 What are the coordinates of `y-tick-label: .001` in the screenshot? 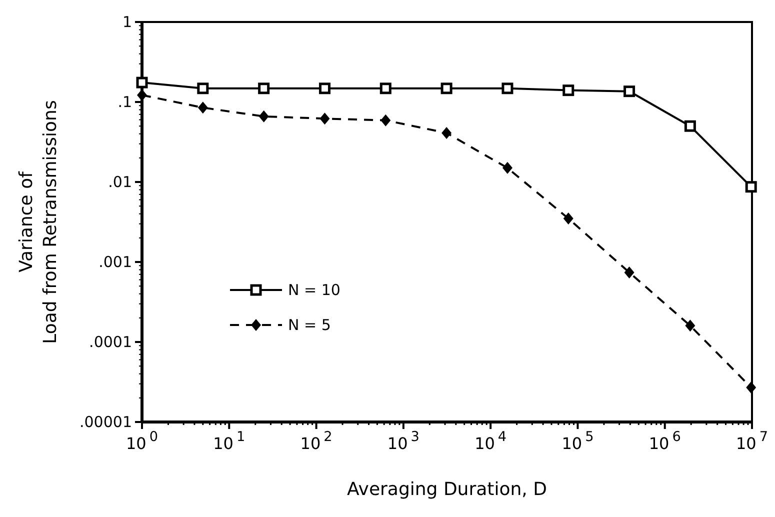 It's located at (115, 262).